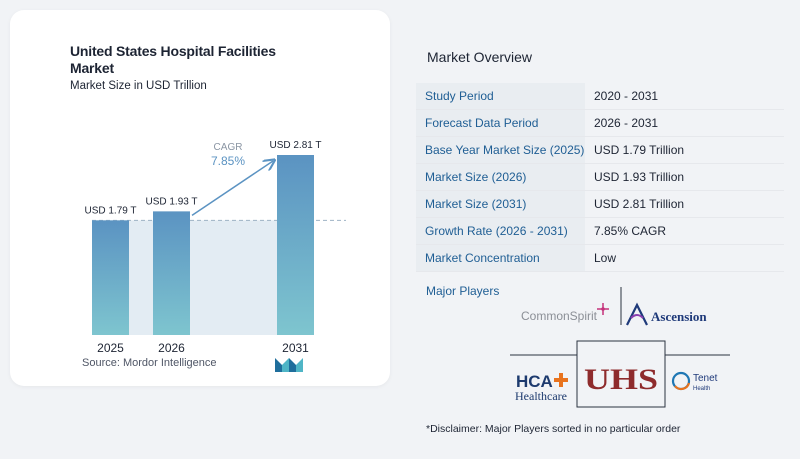  I want to click on overview-label: Market Size (2026), so click(500, 177).